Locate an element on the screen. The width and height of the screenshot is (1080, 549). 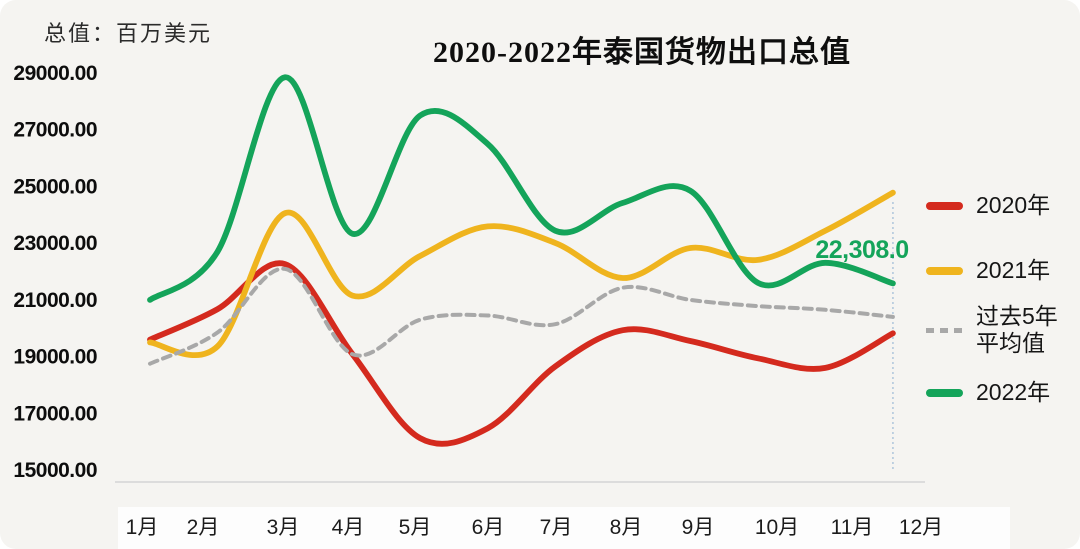
x-tick-label: 10月 is located at coordinates (777, 527).